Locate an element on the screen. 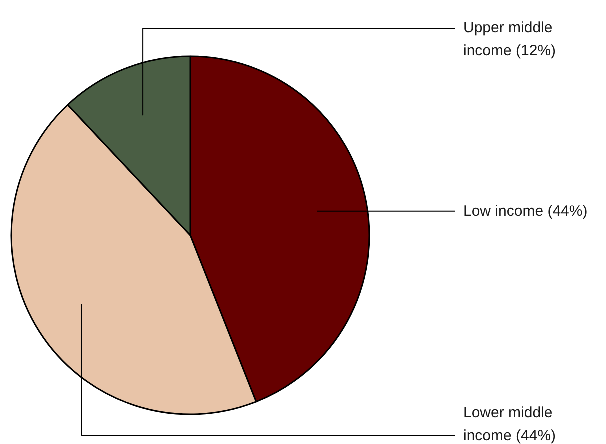  slice-label: Lower middle income (44%) is located at coordinates (510, 424).